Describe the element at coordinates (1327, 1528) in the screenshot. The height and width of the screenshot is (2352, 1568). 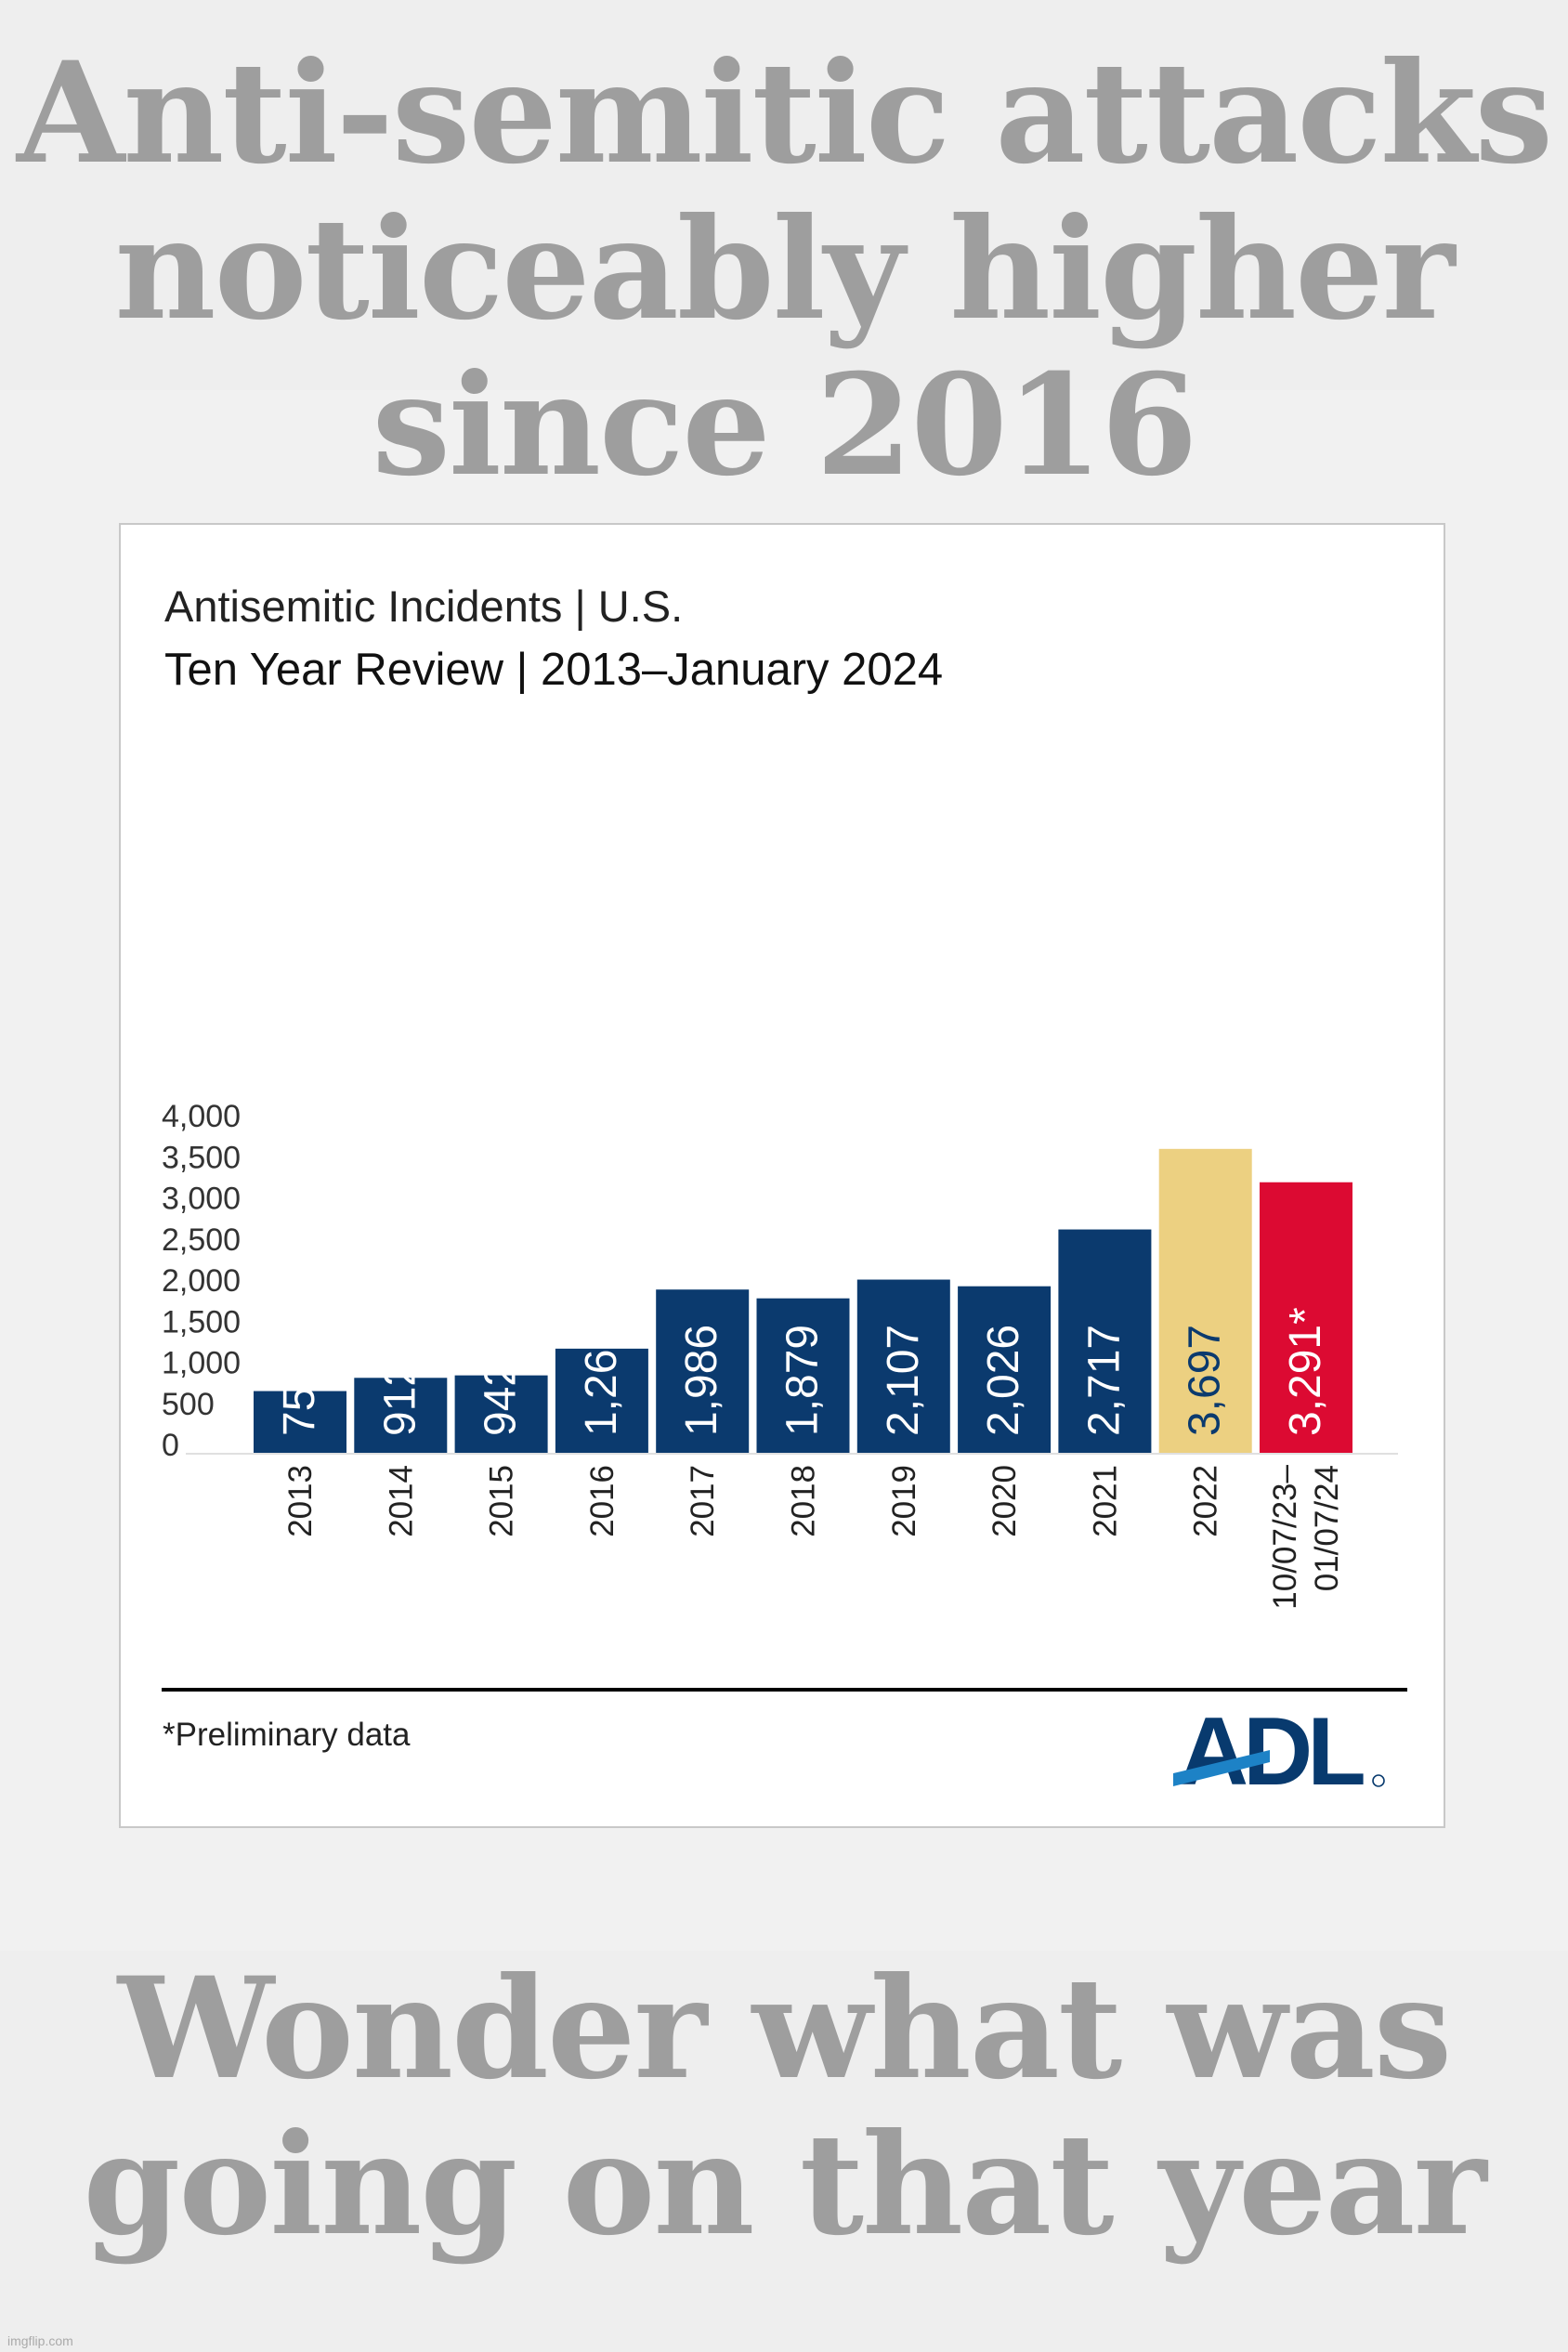
I see `x-tick-label: 01/07/24` at that location.